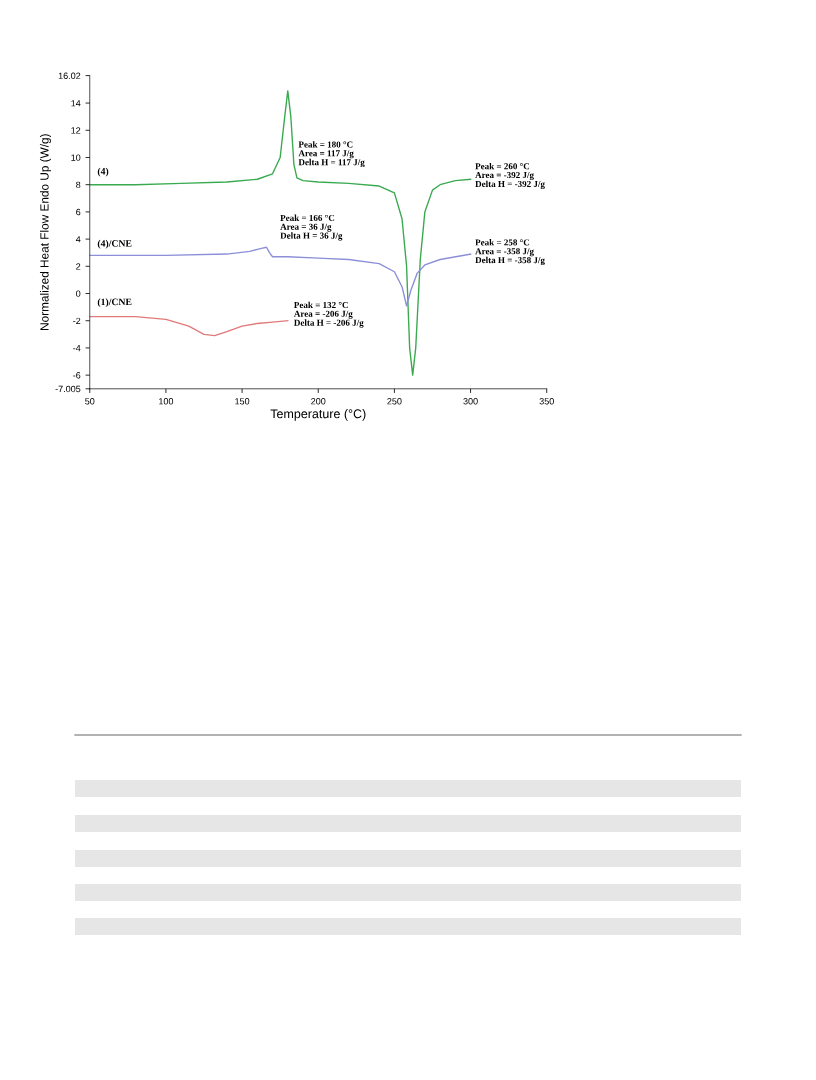  Describe the element at coordinates (78, 266) in the screenshot. I see `y-tick-label: 2` at that location.